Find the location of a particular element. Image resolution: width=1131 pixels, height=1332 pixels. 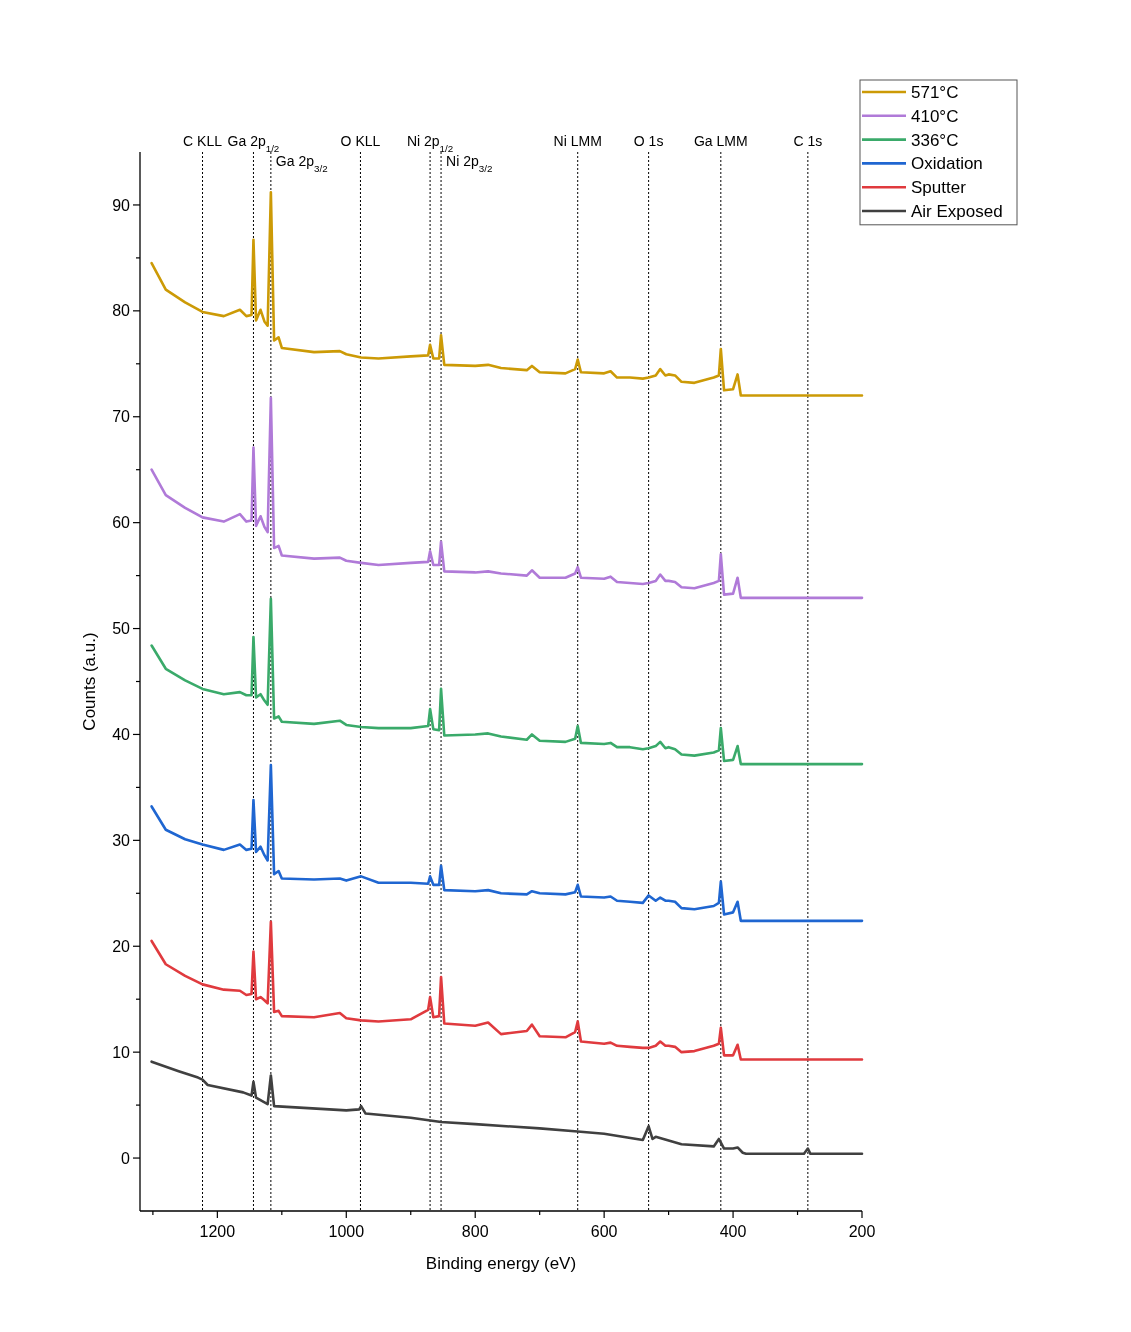

ref-line-label: Ga LMM is located at coordinates (720, 141).